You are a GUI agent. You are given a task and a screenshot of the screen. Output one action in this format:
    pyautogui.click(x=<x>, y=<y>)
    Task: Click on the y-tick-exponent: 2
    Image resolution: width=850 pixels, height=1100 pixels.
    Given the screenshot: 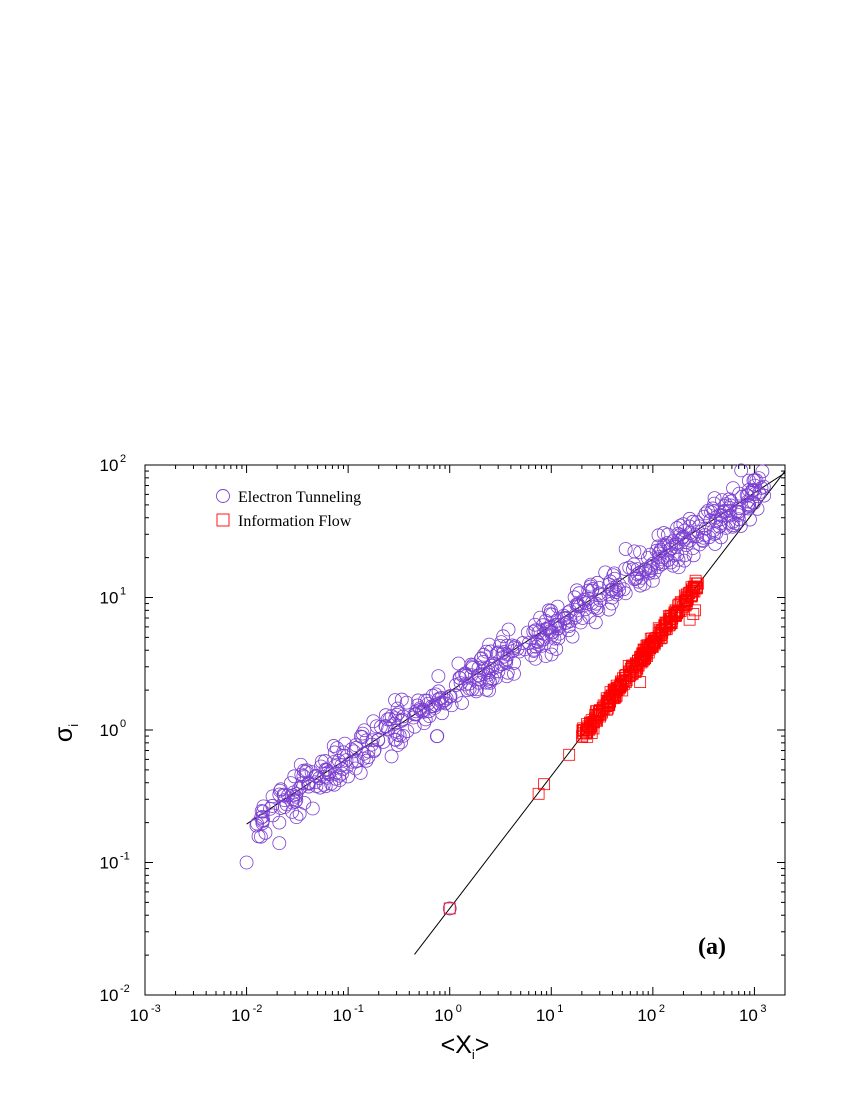 What is the action you would take?
    pyautogui.click(x=123, y=459)
    